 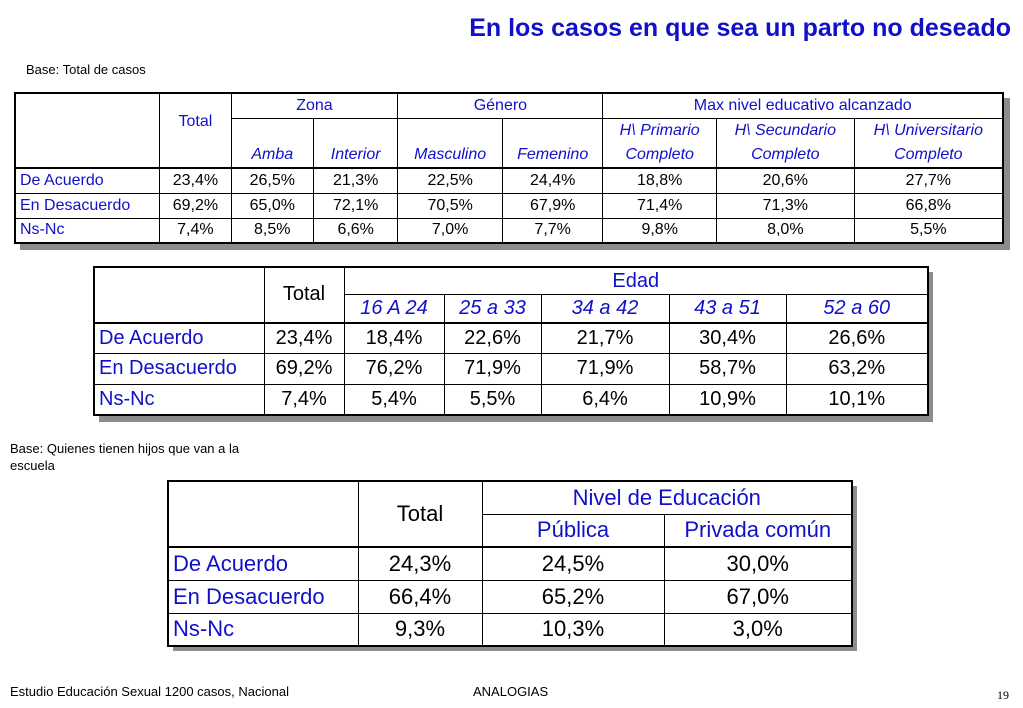 I want to click on header-52-60: 52 a 60, so click(x=857, y=308).